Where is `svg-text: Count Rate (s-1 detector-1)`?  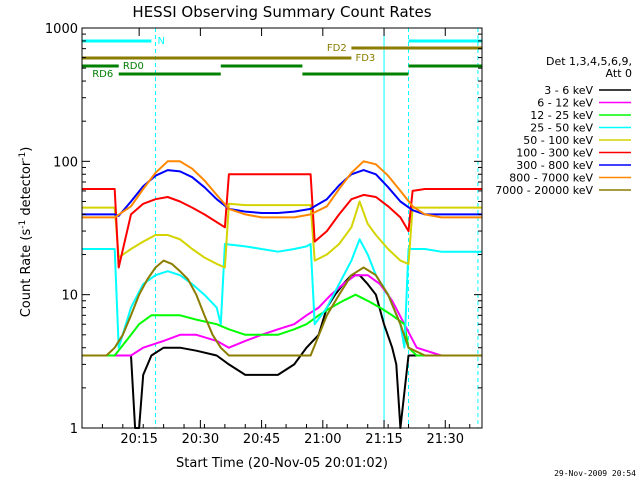
svg-text: Count Rate (s-1 detector-1) is located at coordinates (26, 232).